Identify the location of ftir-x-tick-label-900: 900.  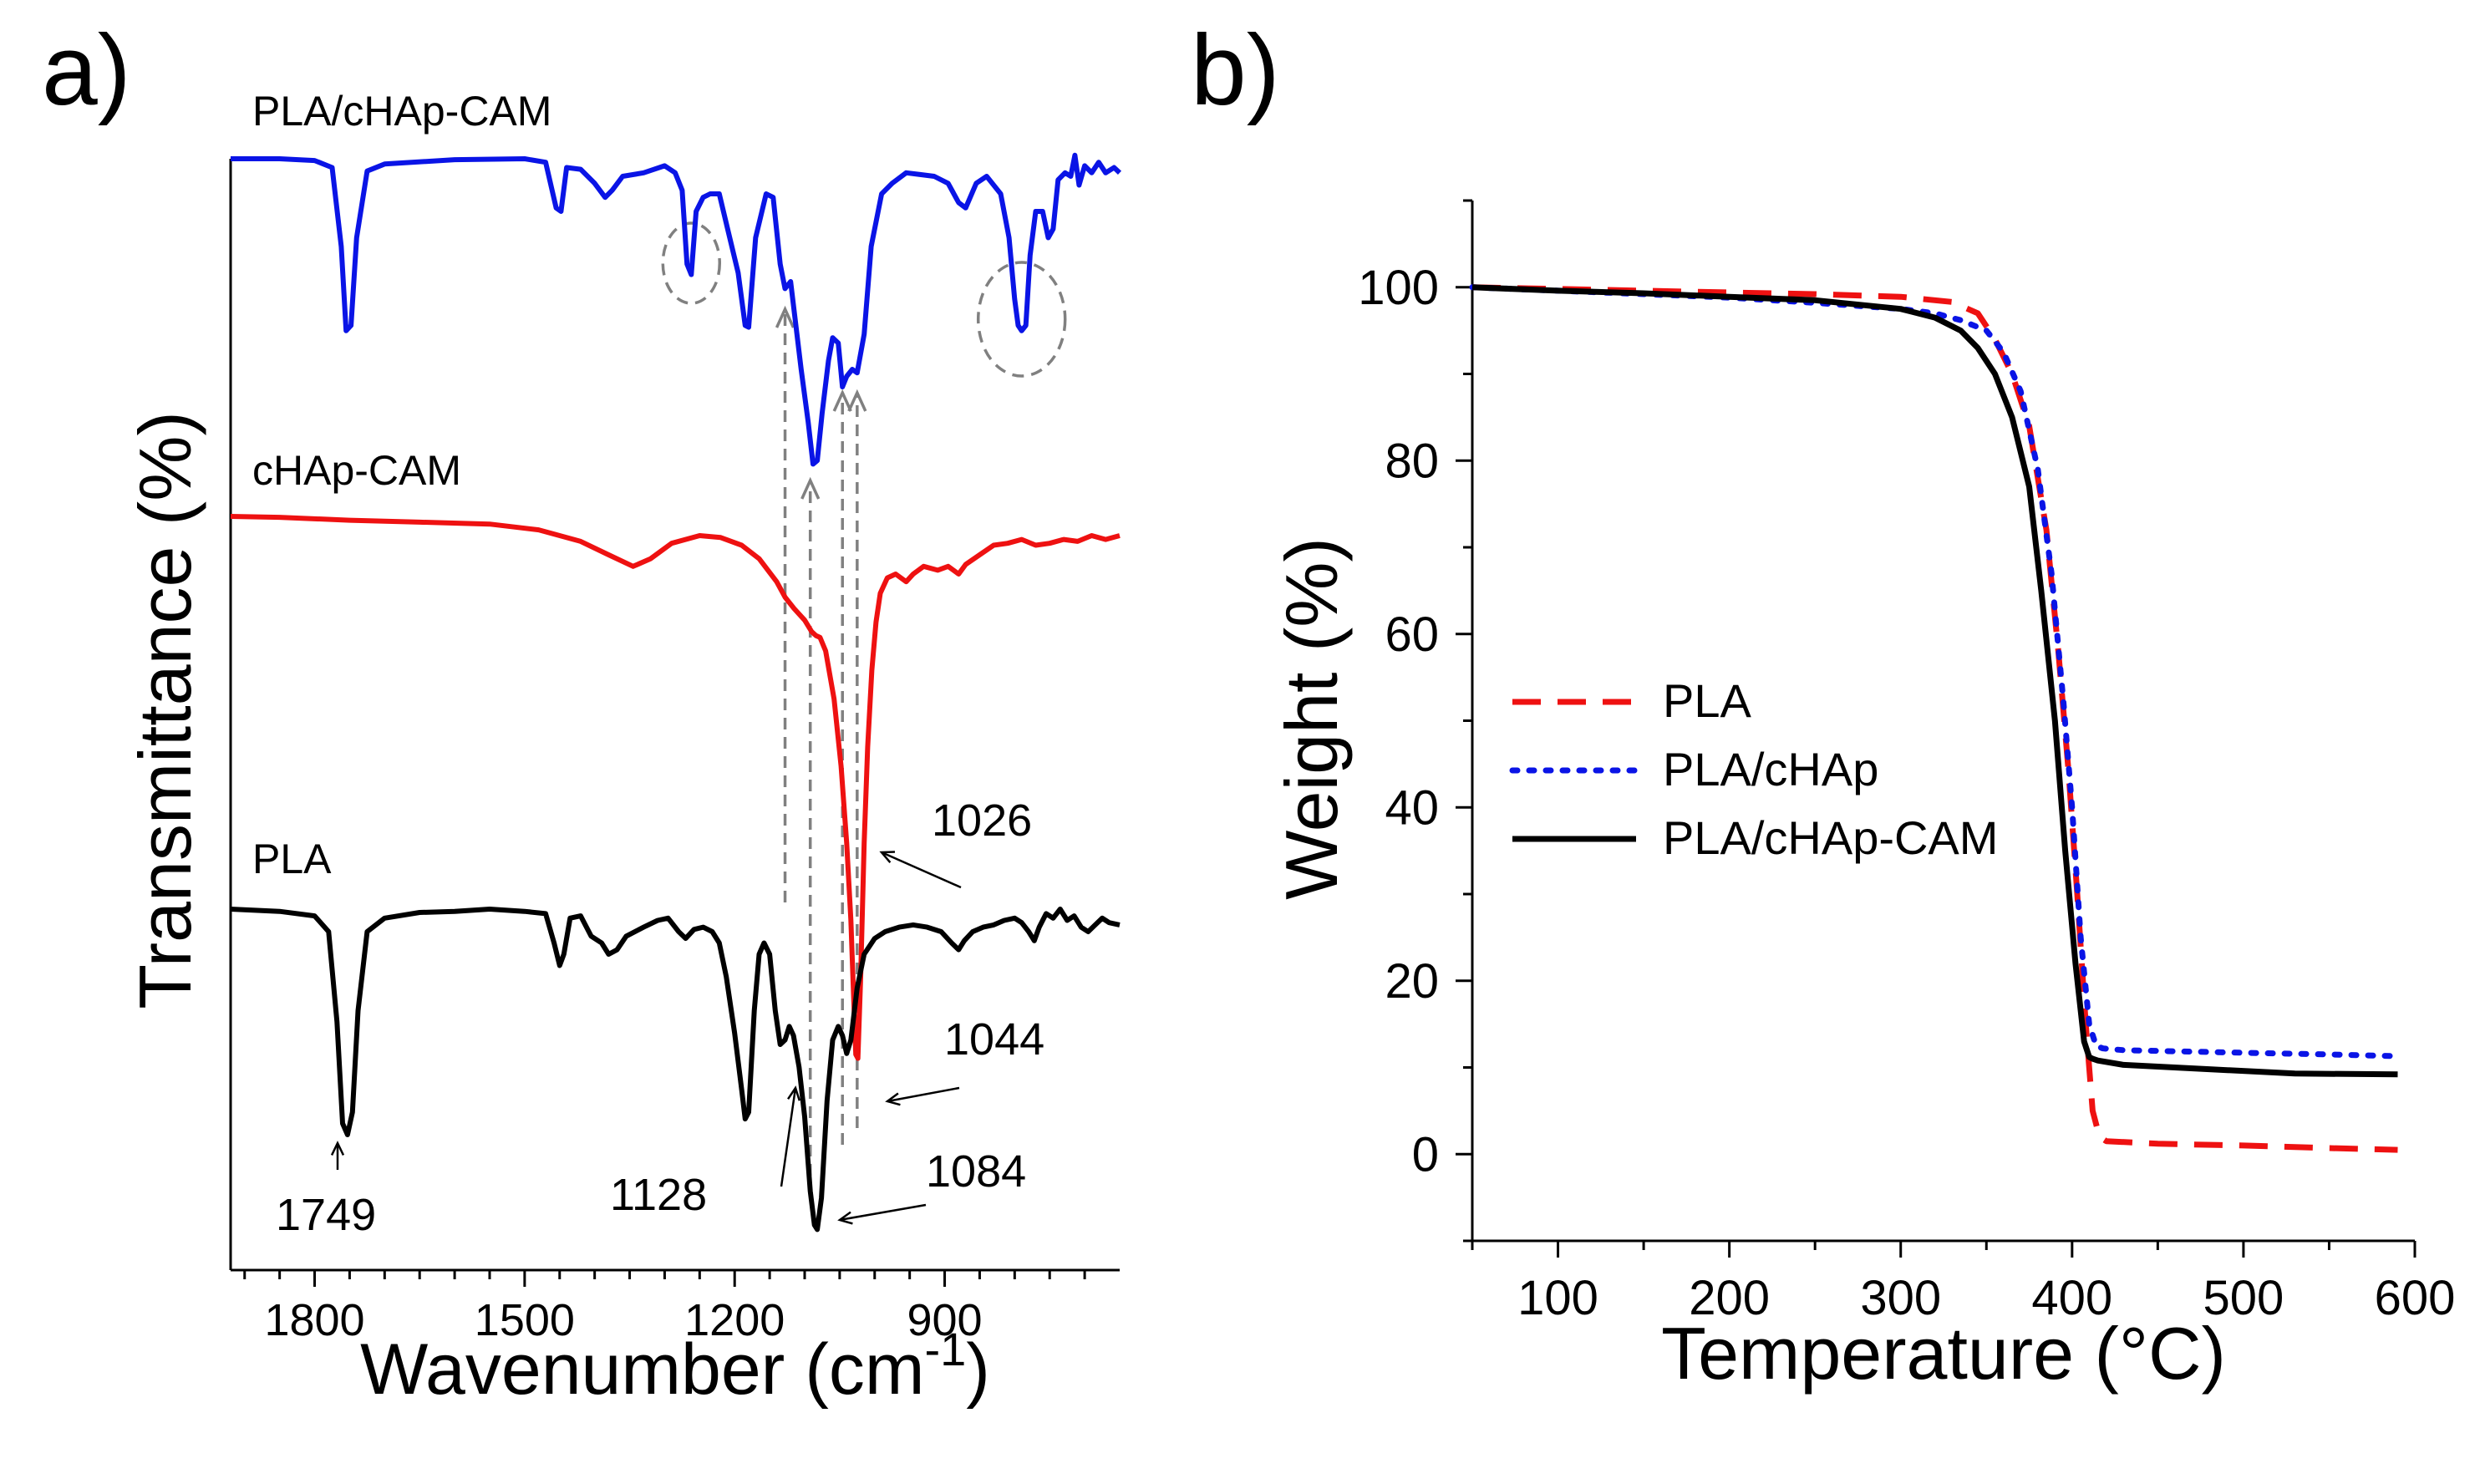
(944, 1320).